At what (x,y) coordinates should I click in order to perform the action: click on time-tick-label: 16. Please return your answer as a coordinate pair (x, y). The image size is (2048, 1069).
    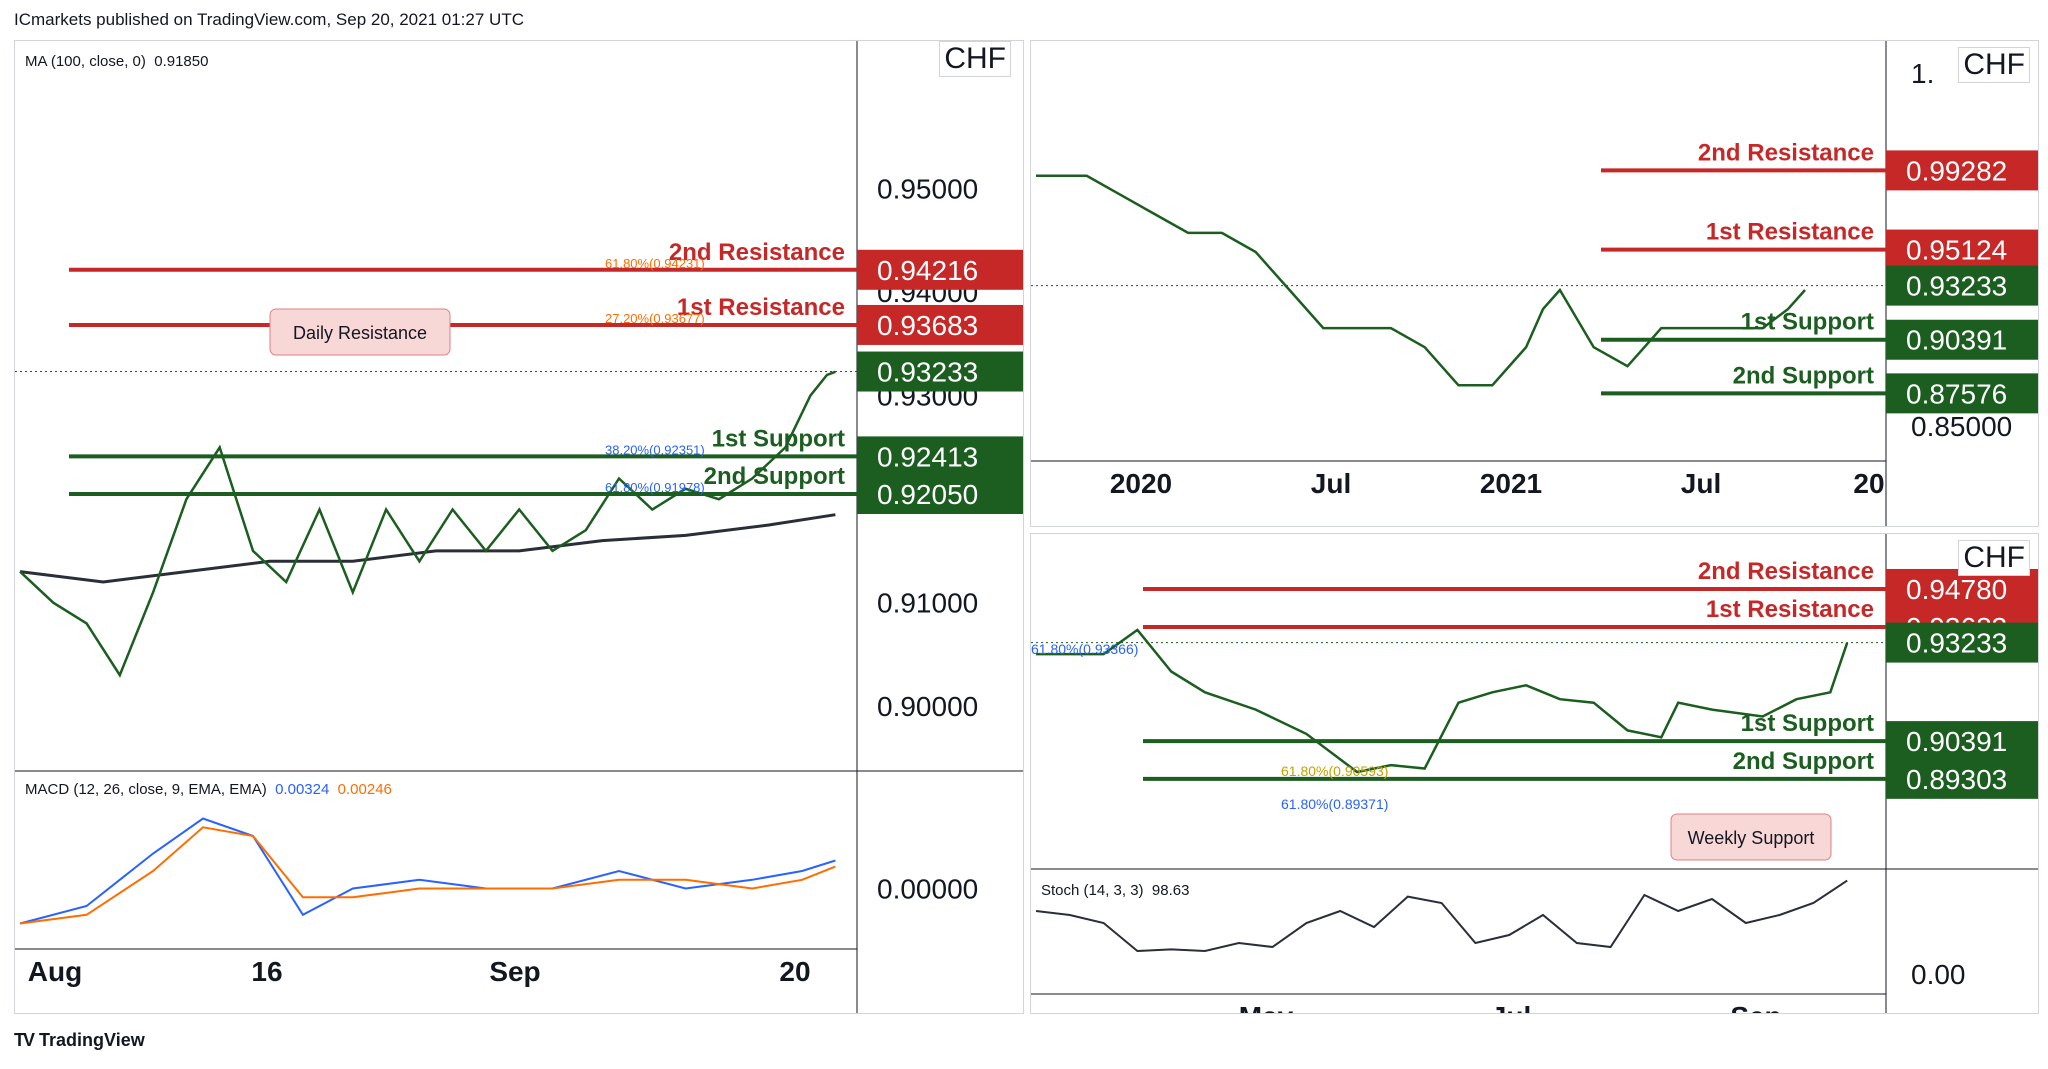
    Looking at the image, I should click on (266, 971).